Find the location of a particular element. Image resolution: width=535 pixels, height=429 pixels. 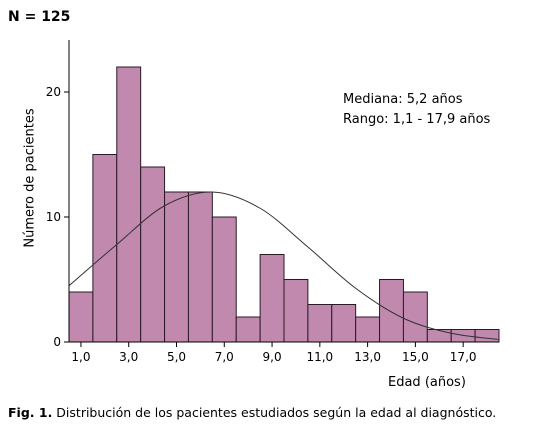

y-axis-label: Número de pacientes is located at coordinates (30, 178).